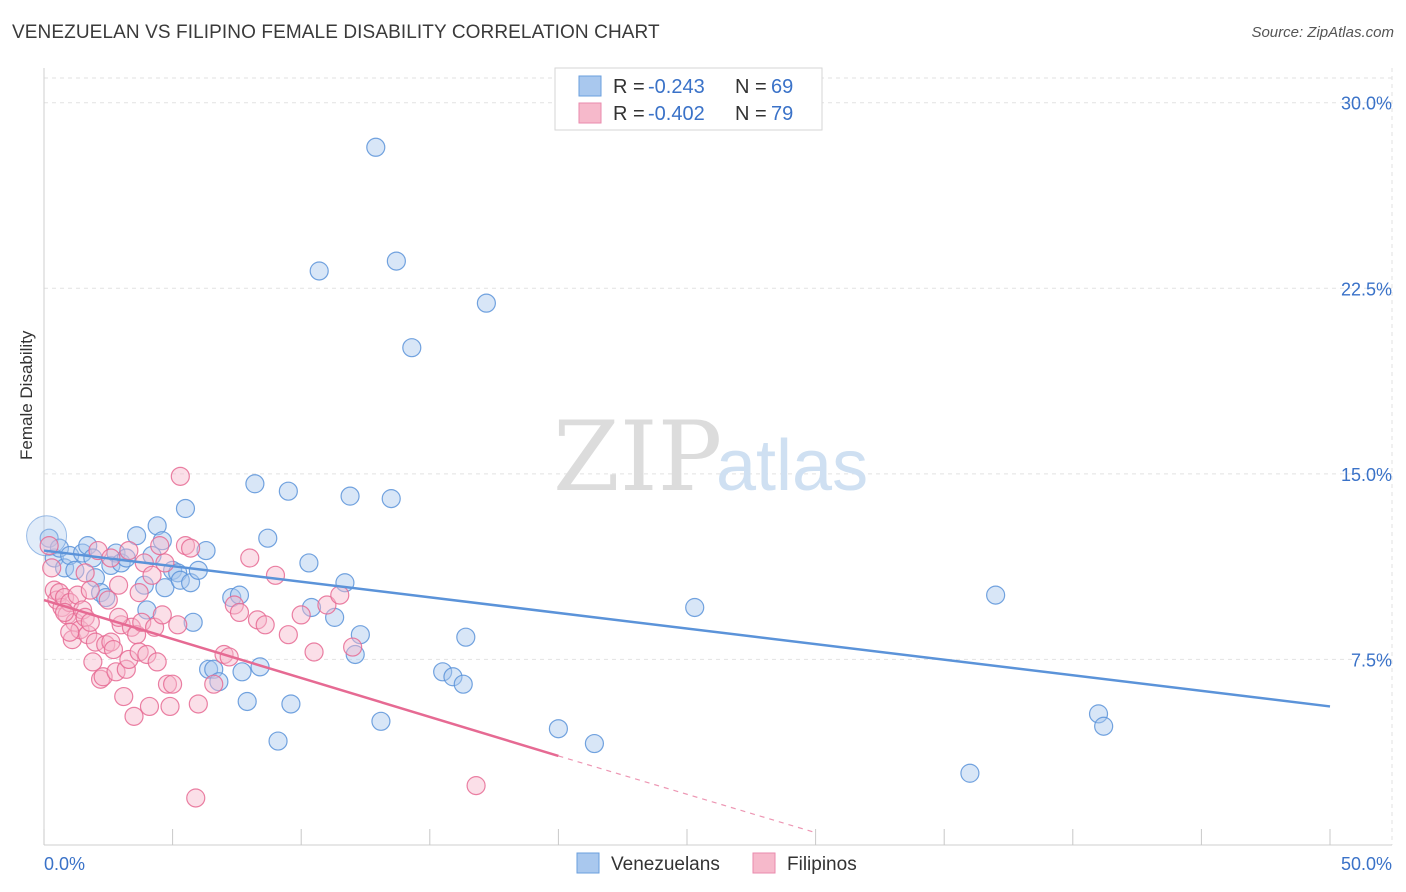 The height and width of the screenshot is (892, 1406). Describe the element at coordinates (1366, 104) in the screenshot. I see `y-tick-label-3: 30.0%` at that location.